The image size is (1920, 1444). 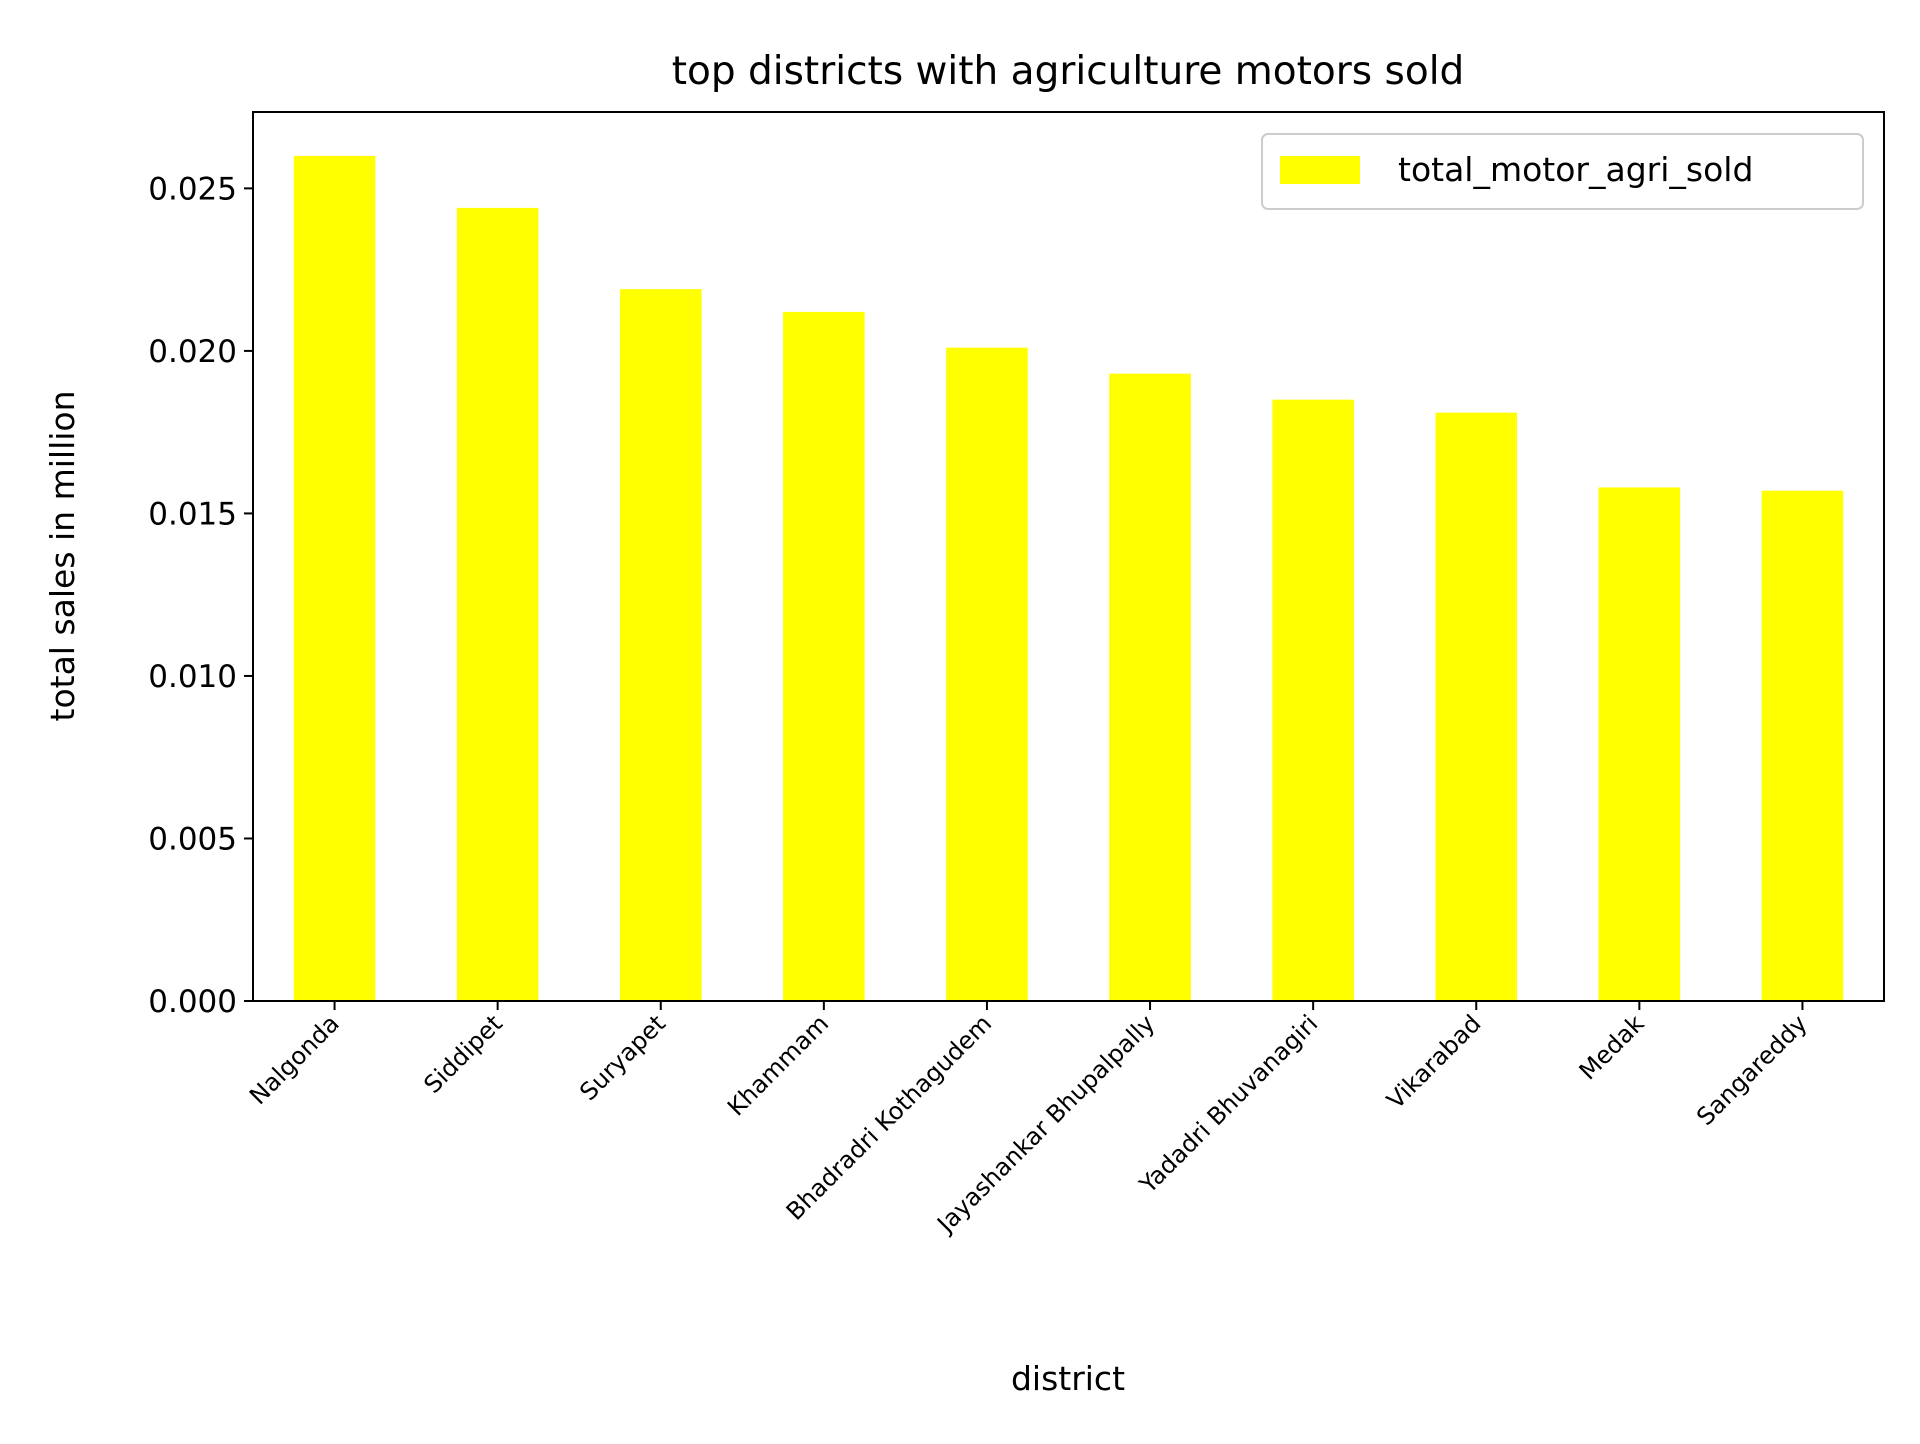 What do you see at coordinates (1575, 169) in the screenshot?
I see `legend-label: total_motor_agri_sold` at bounding box center [1575, 169].